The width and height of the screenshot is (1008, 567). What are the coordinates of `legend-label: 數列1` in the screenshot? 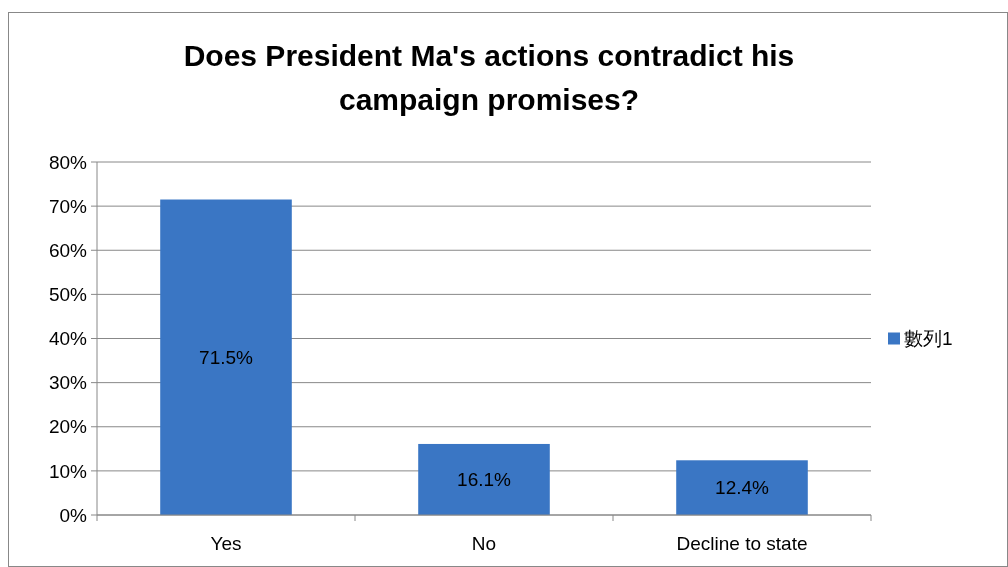 It's located at (928, 339).